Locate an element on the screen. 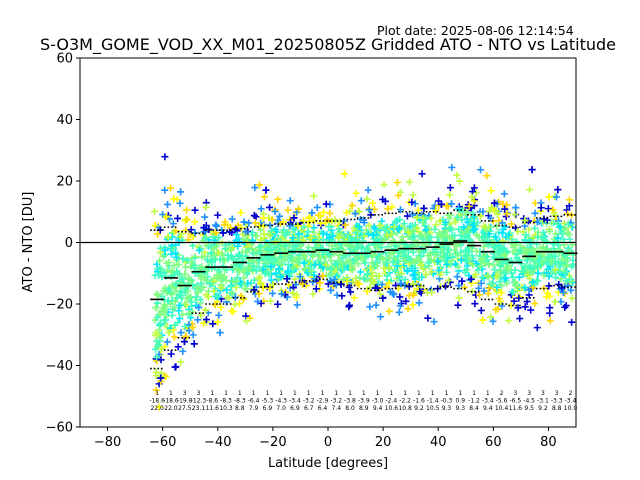 This screenshot has height=480, width=640. bin-stat-label: 1 is located at coordinates (391, 393).